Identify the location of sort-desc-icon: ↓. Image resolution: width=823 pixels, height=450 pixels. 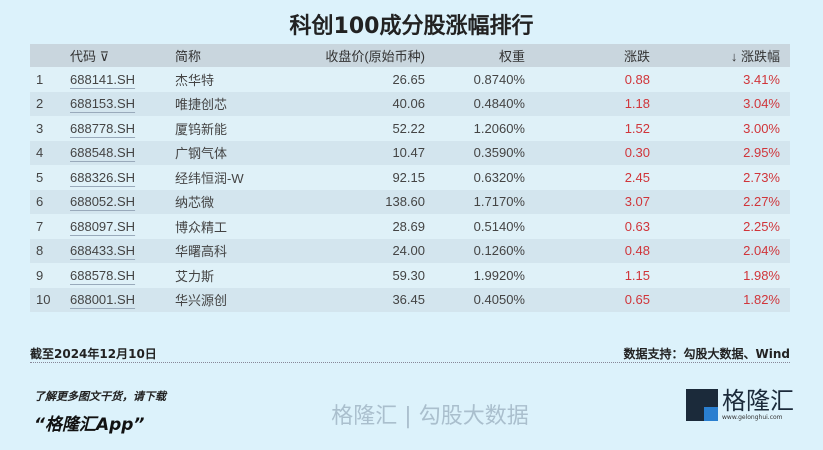
(734, 56).